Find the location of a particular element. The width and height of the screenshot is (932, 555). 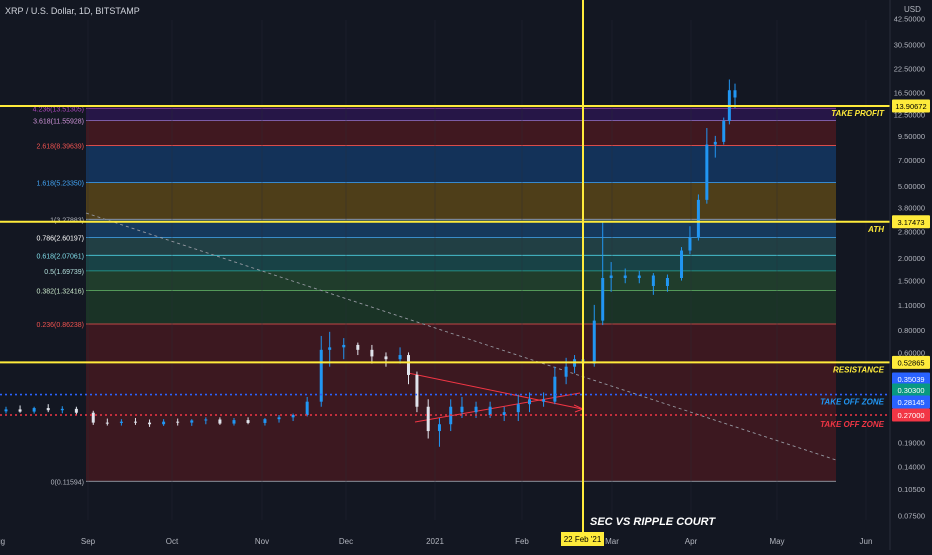

time-axis-label: 2021 is located at coordinates (435, 541).